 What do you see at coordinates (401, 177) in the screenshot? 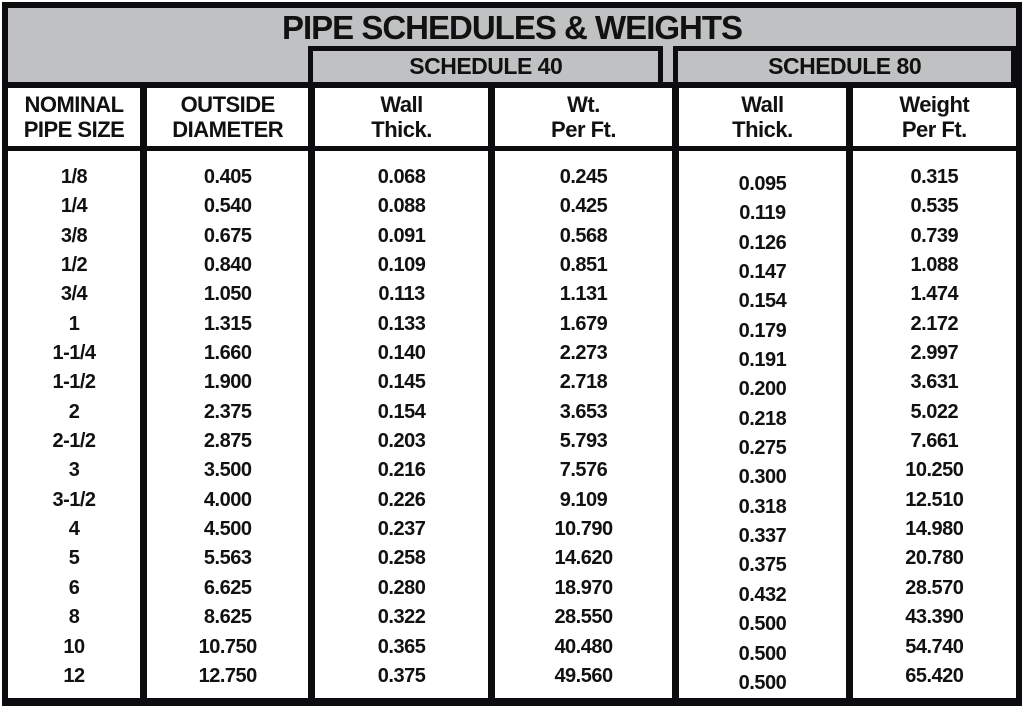
I see `cell: 0.068` at bounding box center [401, 177].